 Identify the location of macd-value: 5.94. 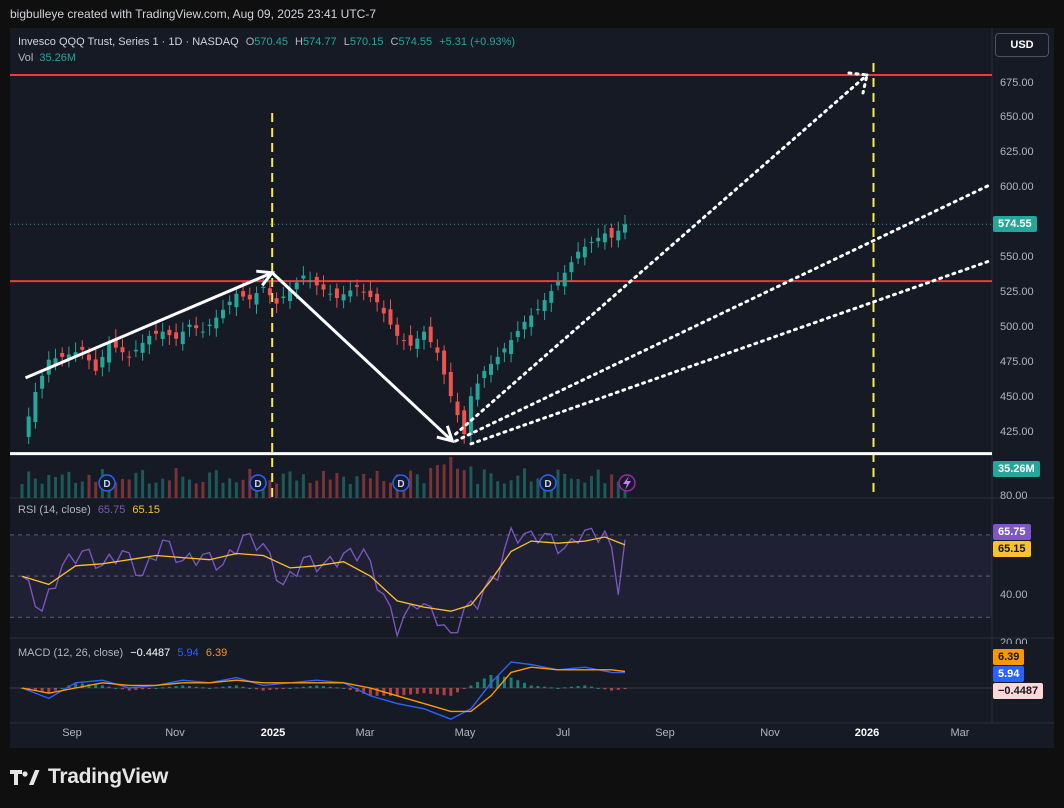
(188, 653).